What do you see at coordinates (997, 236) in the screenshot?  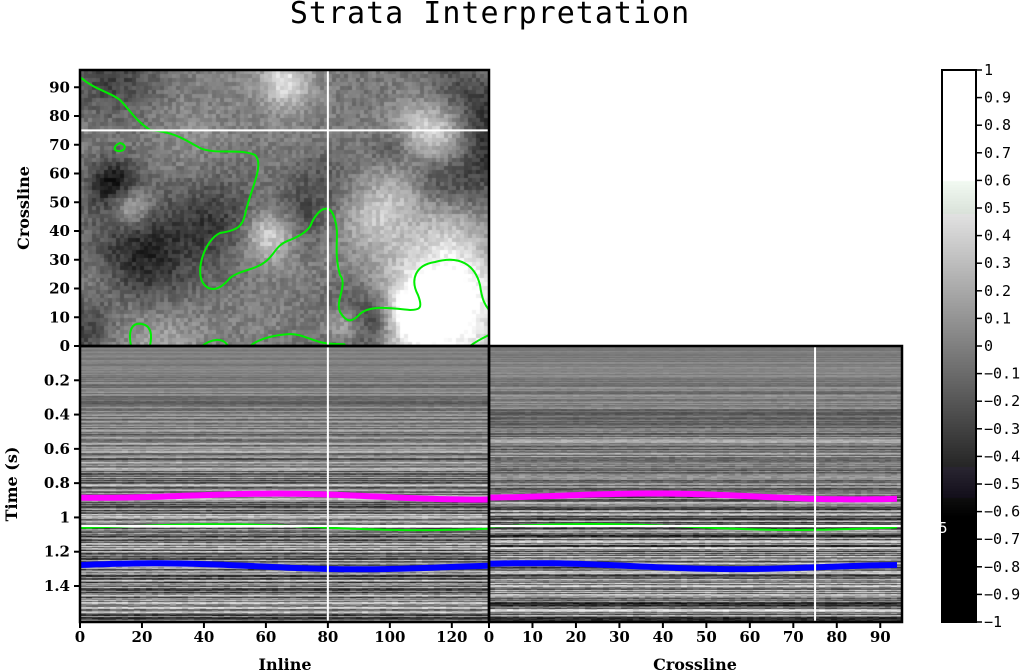 I see `colorbar-tick-label: 0.4` at bounding box center [997, 236].